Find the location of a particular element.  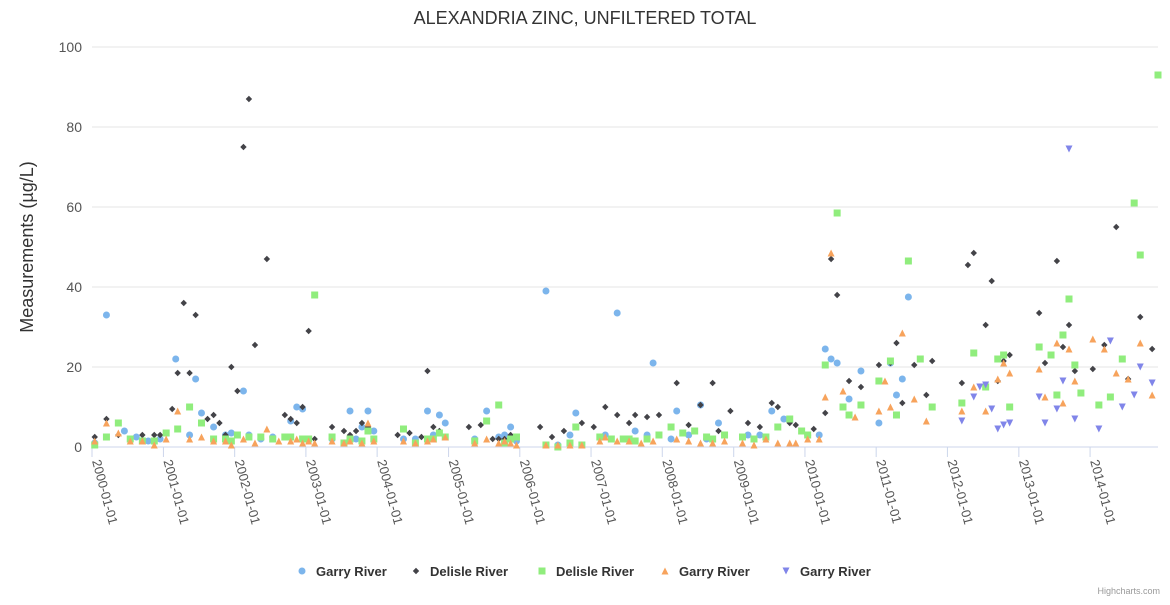

y-tick-label: 80 is located at coordinates (74, 127).